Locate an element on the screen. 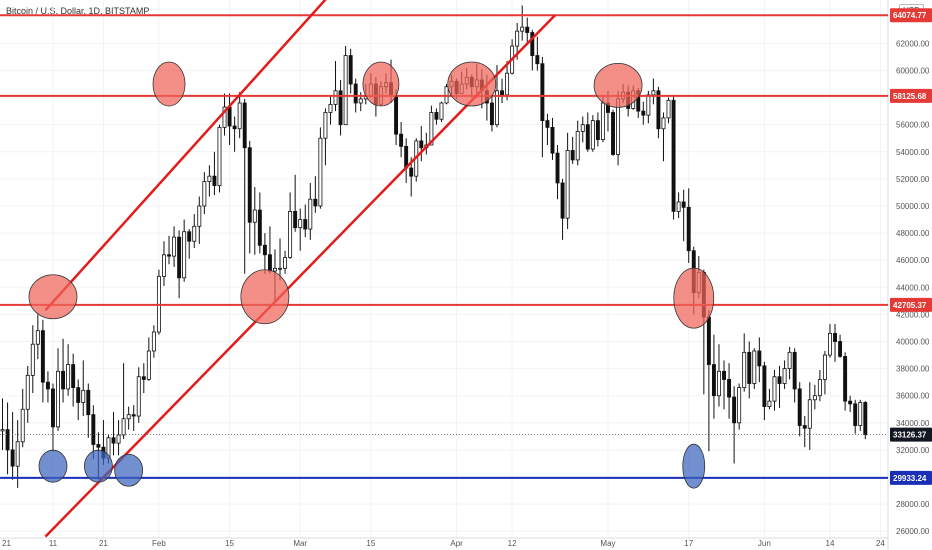 The image size is (932, 550). y-tick-label: 56000.00 is located at coordinates (913, 125).